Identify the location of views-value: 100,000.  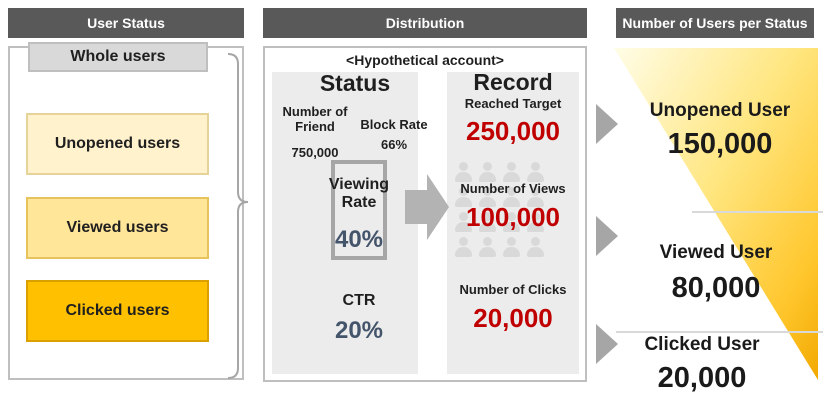
(513, 217).